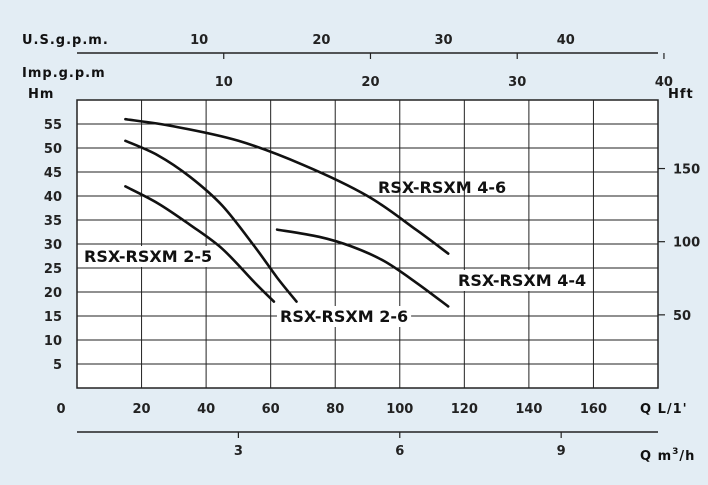 The width and height of the screenshot is (708, 485). What do you see at coordinates (53, 269) in the screenshot?
I see `hm-tick-label: 25` at bounding box center [53, 269].